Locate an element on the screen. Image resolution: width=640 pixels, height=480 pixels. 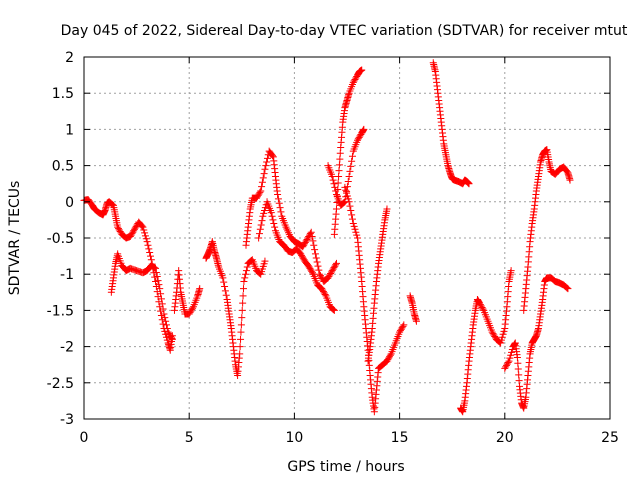
series-arc14 is located at coordinates (536, 343).